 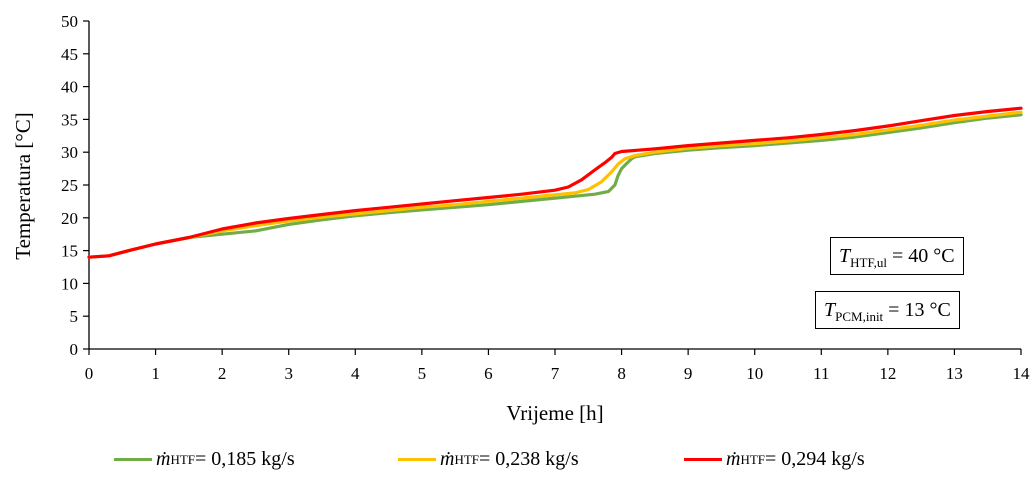 I want to click on annotation-htf-inlet-temp: THTF,ul = 40 °C, so click(x=897, y=256).